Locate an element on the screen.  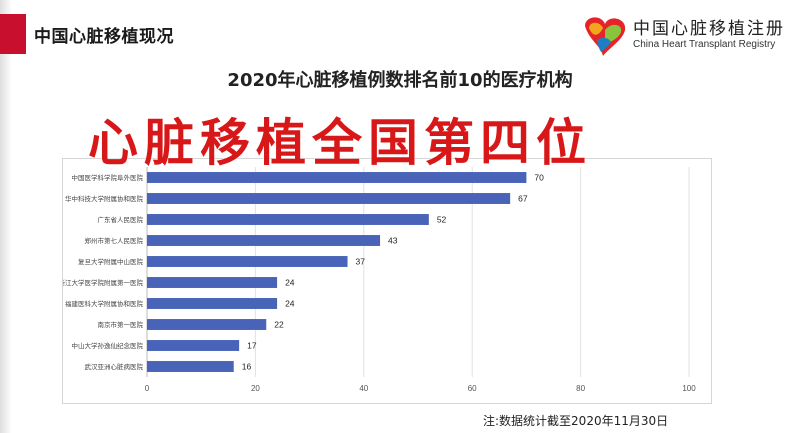
value-label: 37 is located at coordinates (361, 262).